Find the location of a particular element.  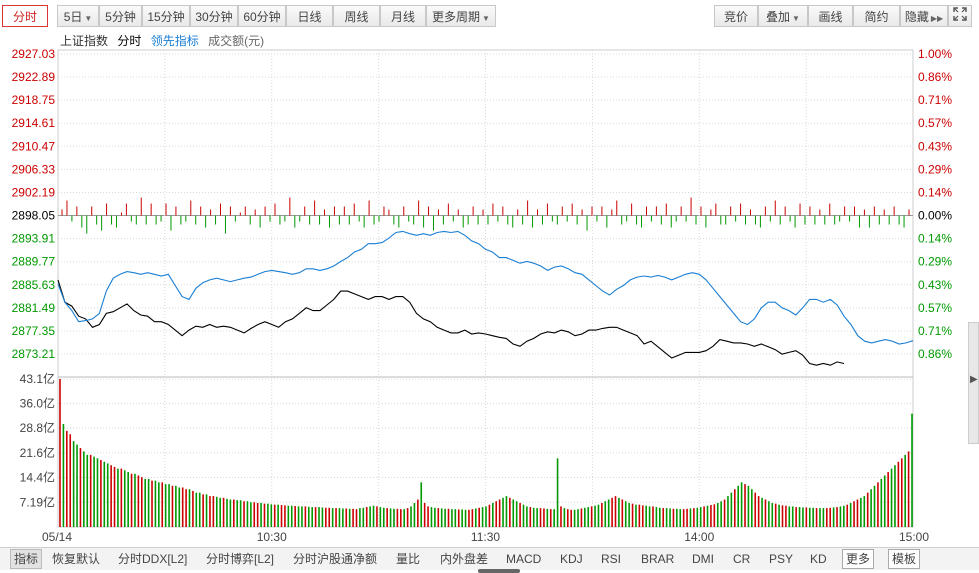

horizontal-scroll-thumb is located at coordinates (499, 571).